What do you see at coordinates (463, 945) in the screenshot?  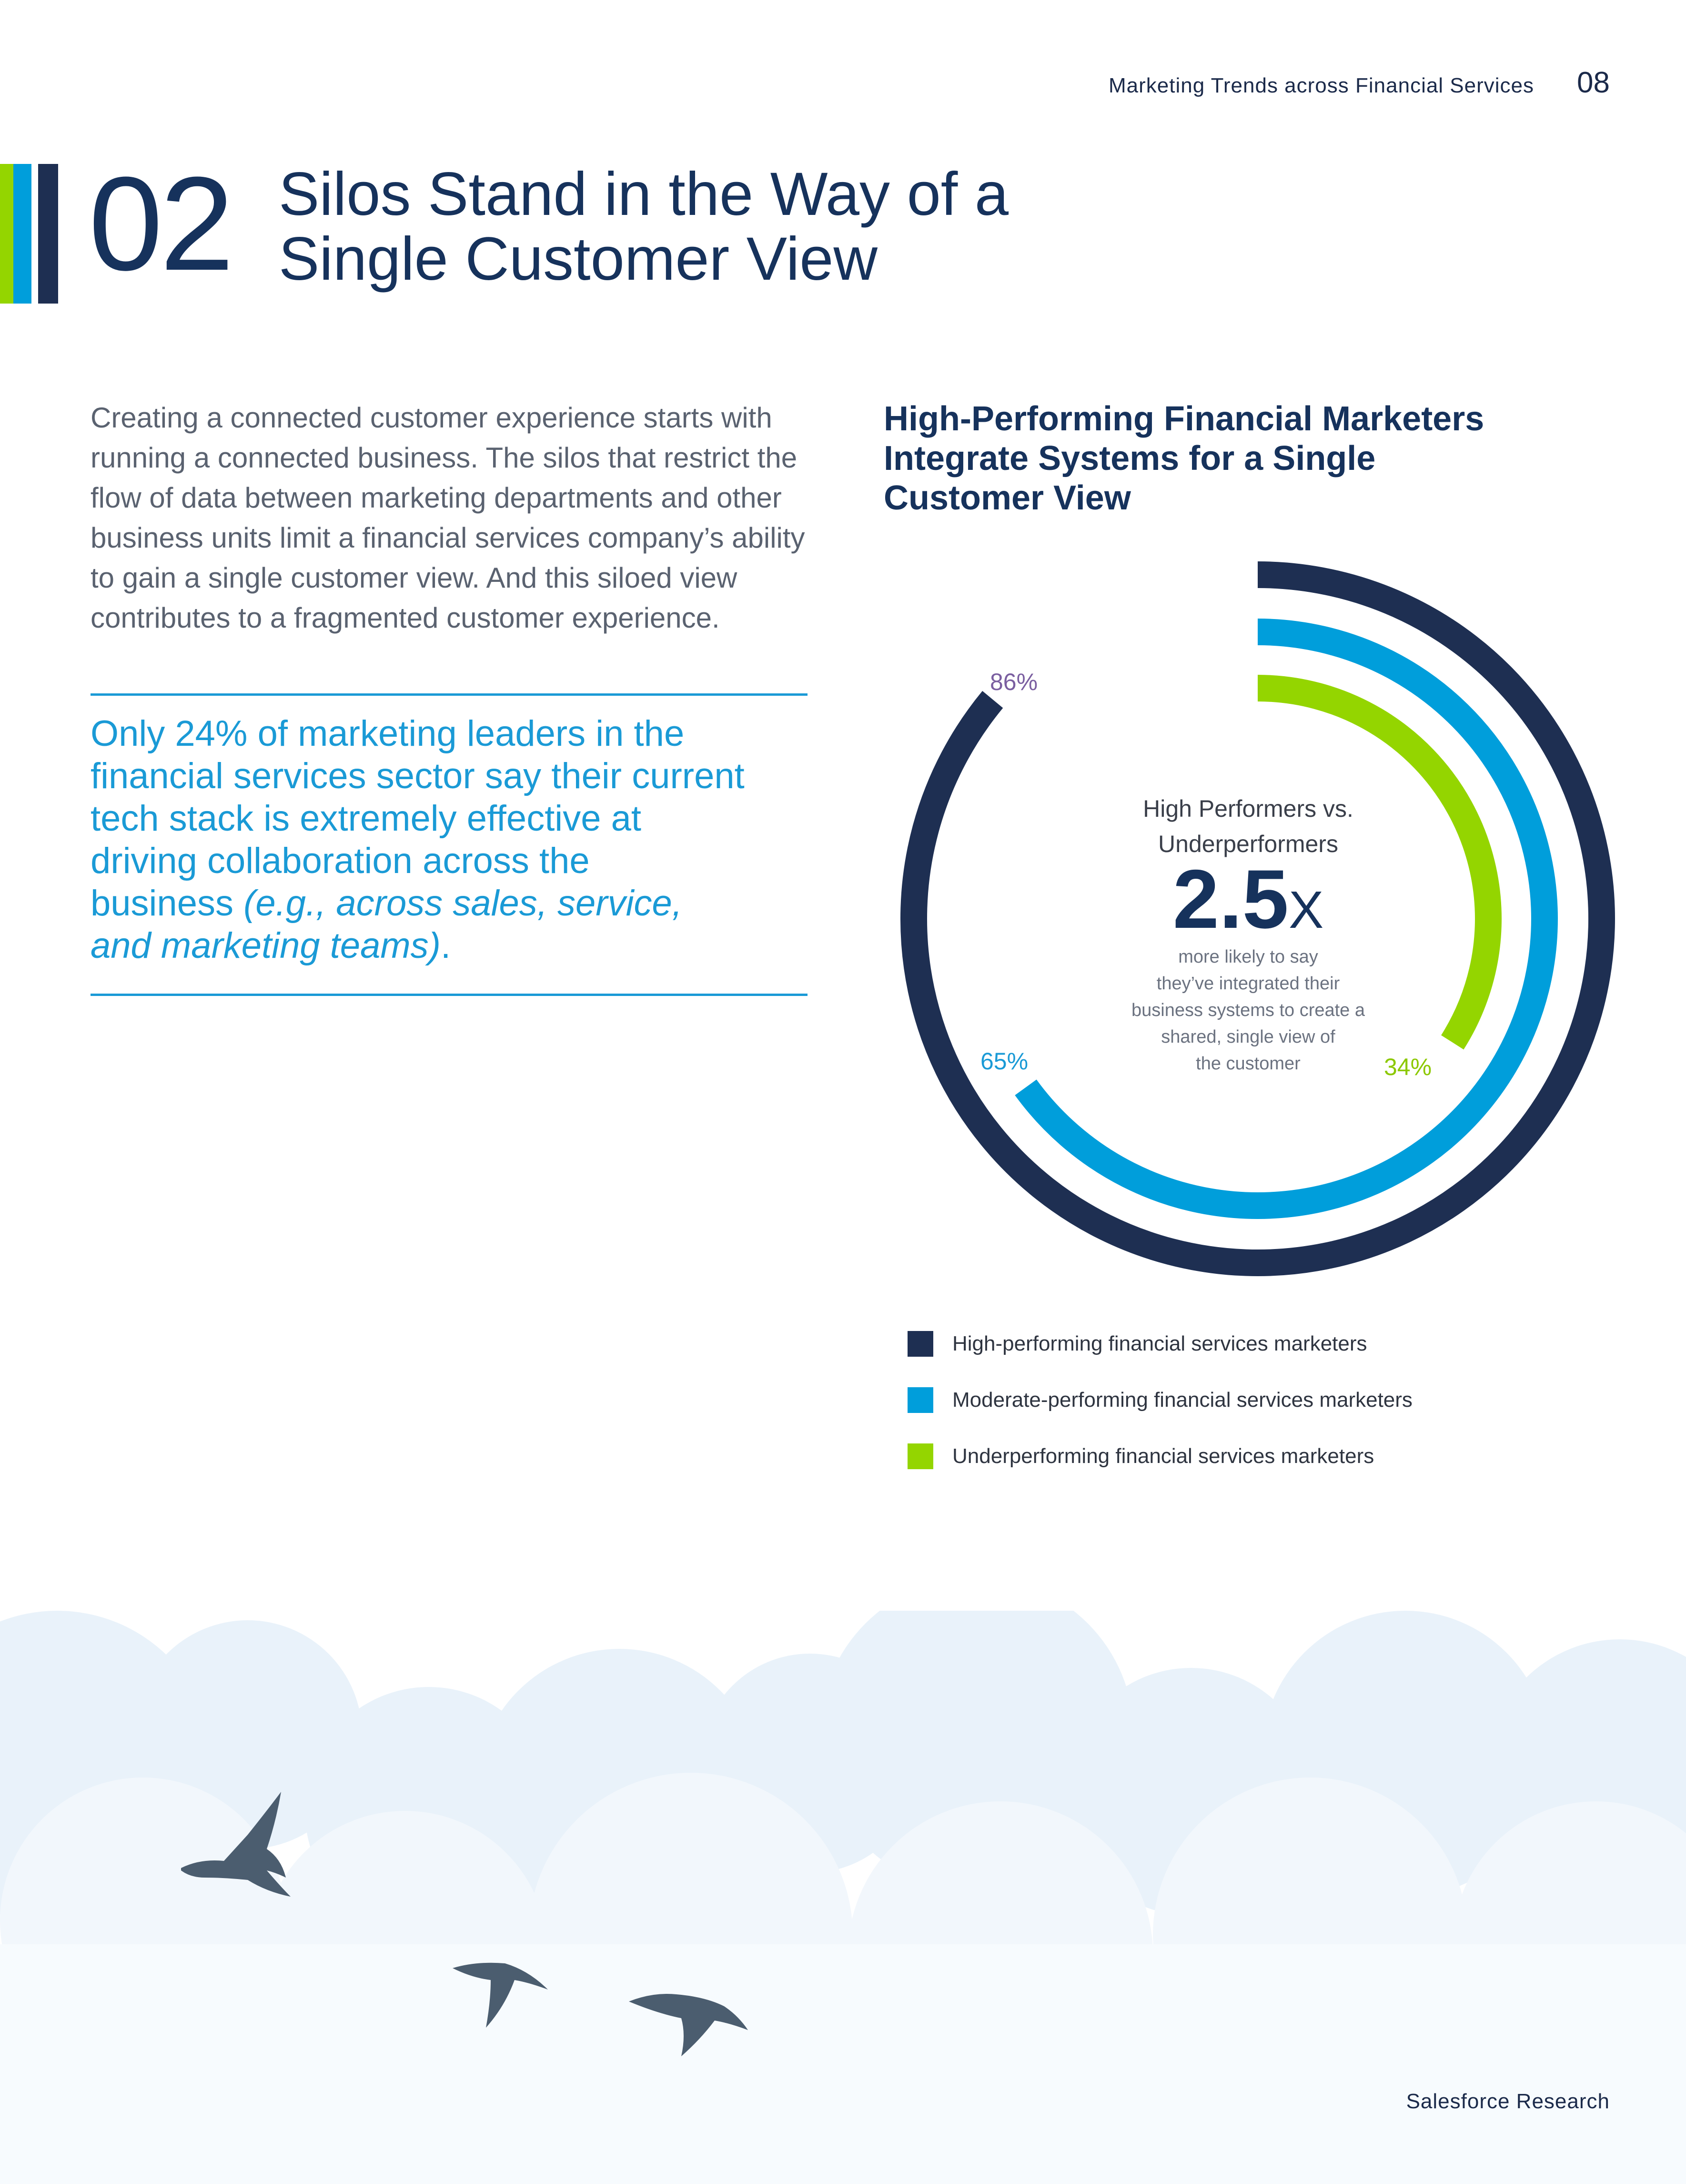 I see `callout-line: and marketing teams).` at bounding box center [463, 945].